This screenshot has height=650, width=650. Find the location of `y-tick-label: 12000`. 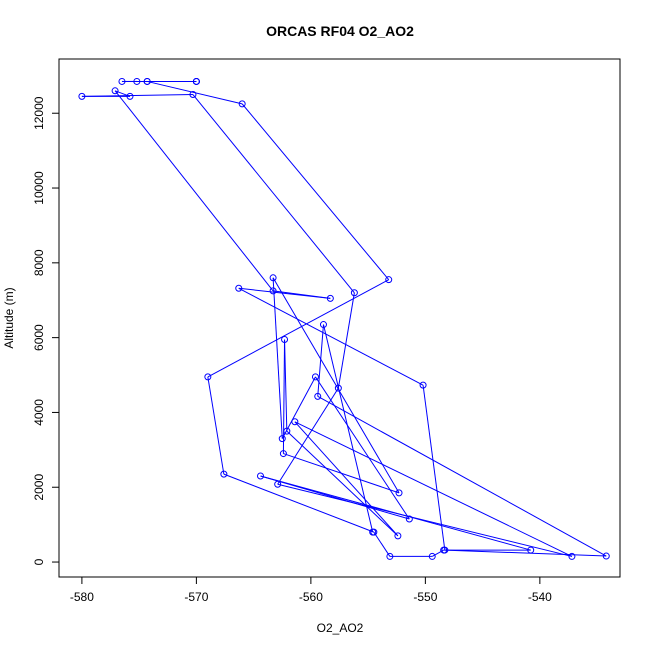

y-tick-label: 12000 is located at coordinates (39, 113).